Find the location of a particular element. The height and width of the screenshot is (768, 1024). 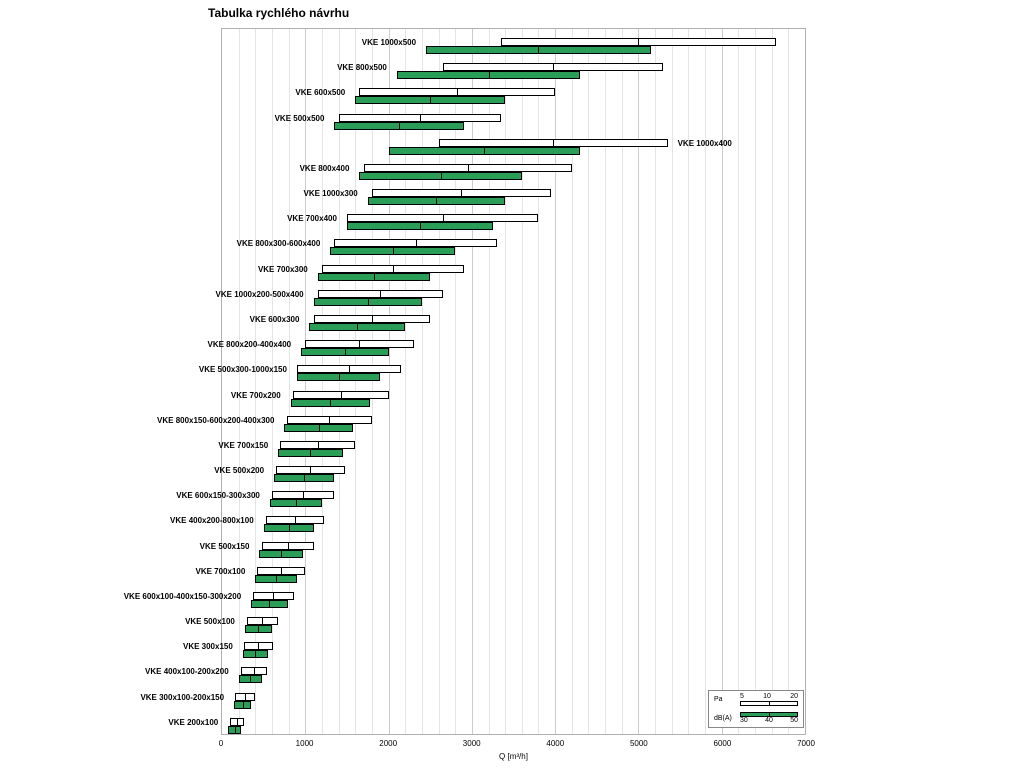

chart-row: VKE 1000x300 is located at coordinates (513, 193).